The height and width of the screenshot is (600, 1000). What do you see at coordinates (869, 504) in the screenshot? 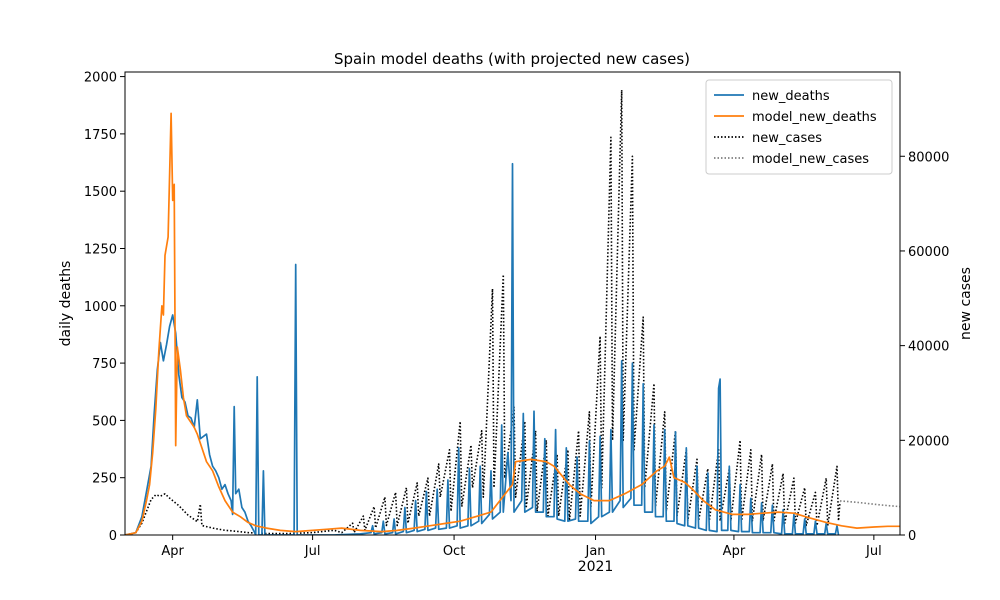
I see `series-line-model-new-cases` at bounding box center [869, 504].